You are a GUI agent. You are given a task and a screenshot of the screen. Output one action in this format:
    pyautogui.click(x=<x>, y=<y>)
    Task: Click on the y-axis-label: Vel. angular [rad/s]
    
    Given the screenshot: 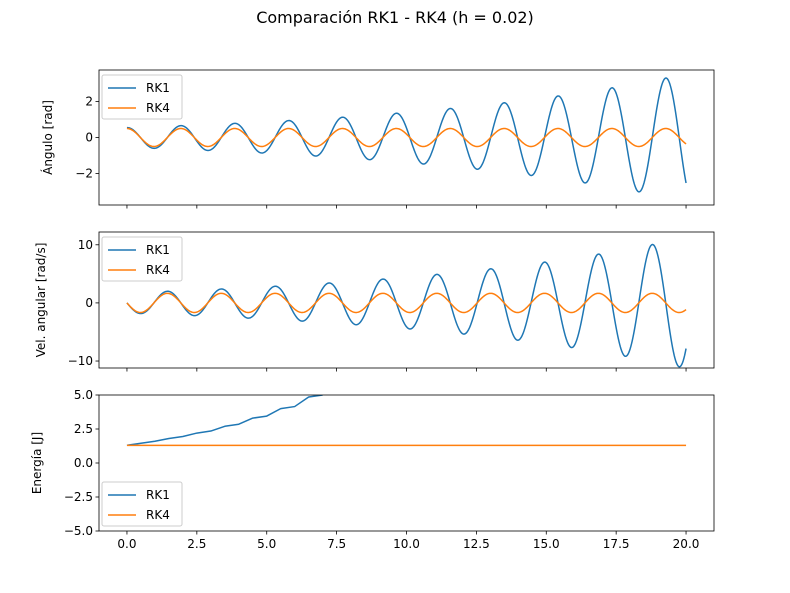 What is the action you would take?
    pyautogui.click(x=41, y=300)
    